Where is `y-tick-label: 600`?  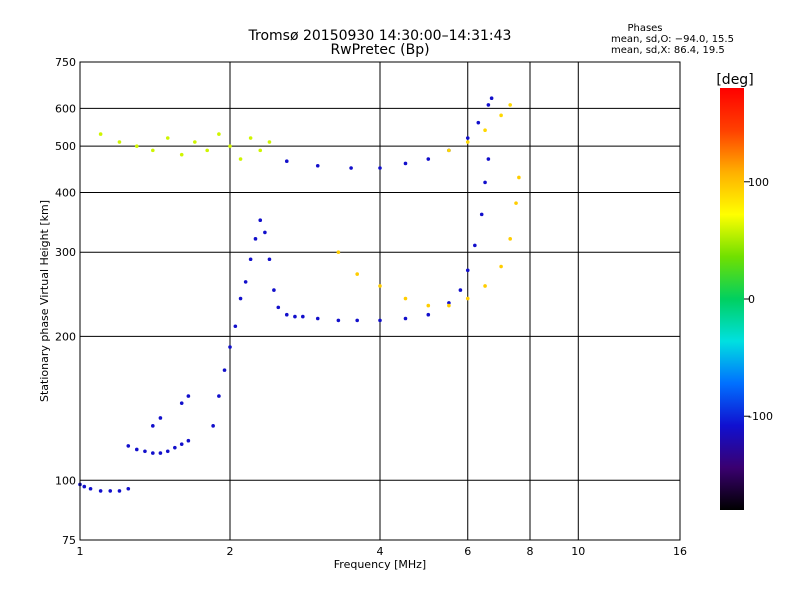 y-tick-label: 600 is located at coordinates (65, 108).